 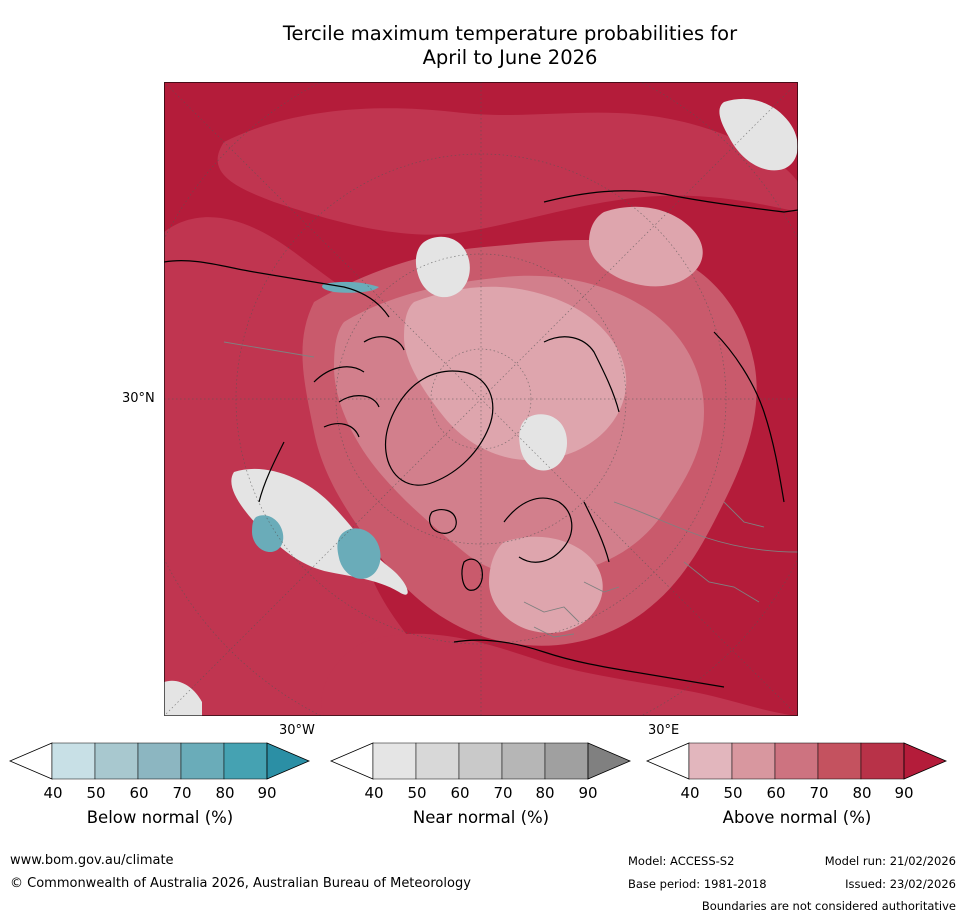 I want to click on coast-north-america, so click(x=277, y=381).